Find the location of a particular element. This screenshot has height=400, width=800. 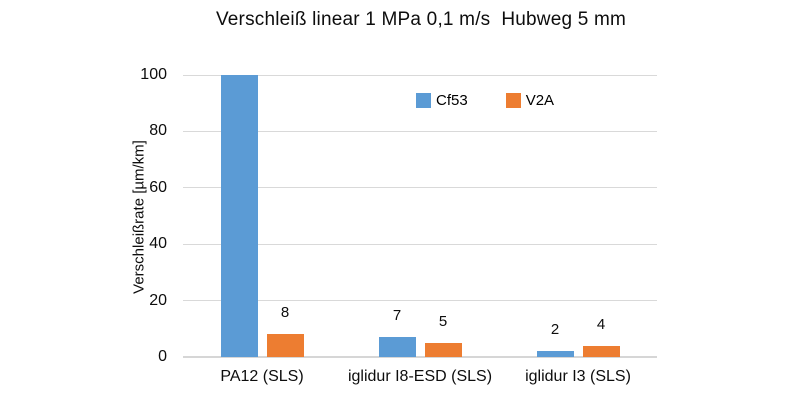

y-tick-label: 100 is located at coordinates (153, 74).